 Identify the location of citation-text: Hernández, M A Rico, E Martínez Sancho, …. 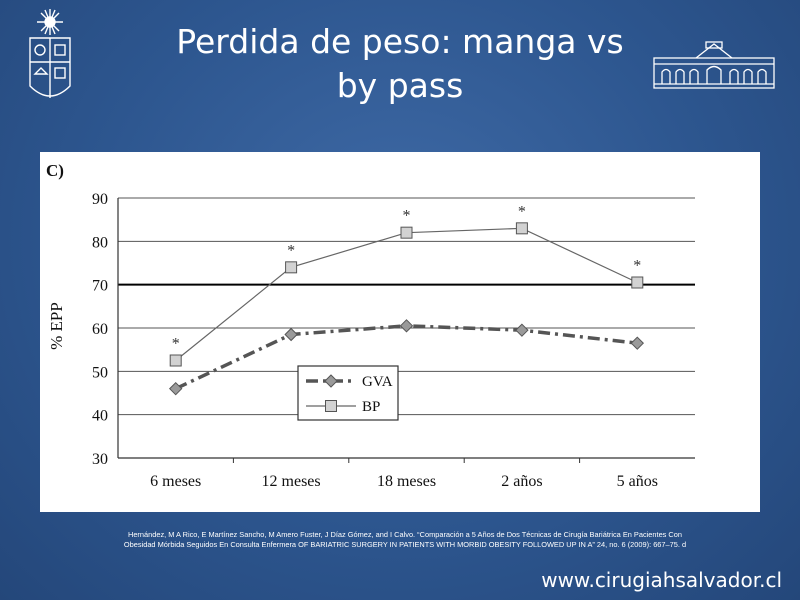
(405, 540).